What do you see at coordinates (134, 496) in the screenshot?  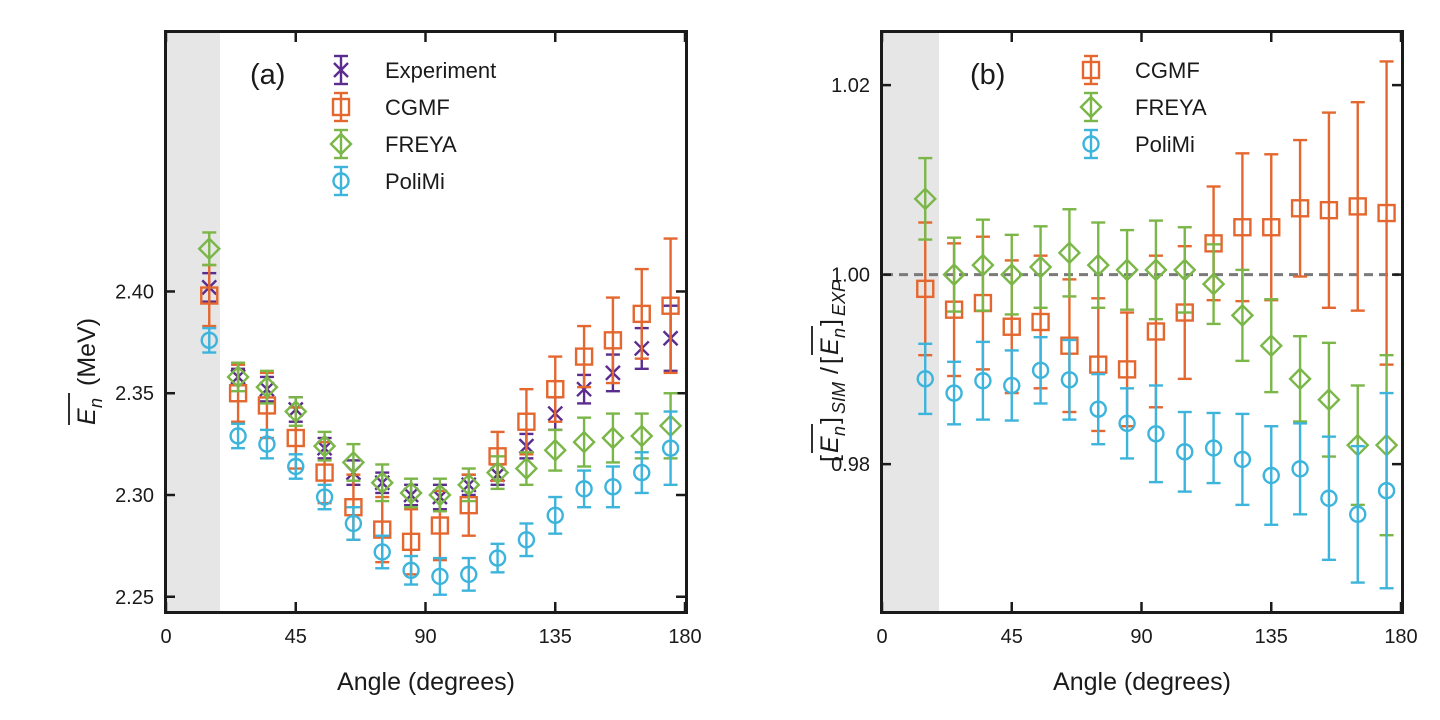 I see `y-tick-label: 2.30` at bounding box center [134, 496].